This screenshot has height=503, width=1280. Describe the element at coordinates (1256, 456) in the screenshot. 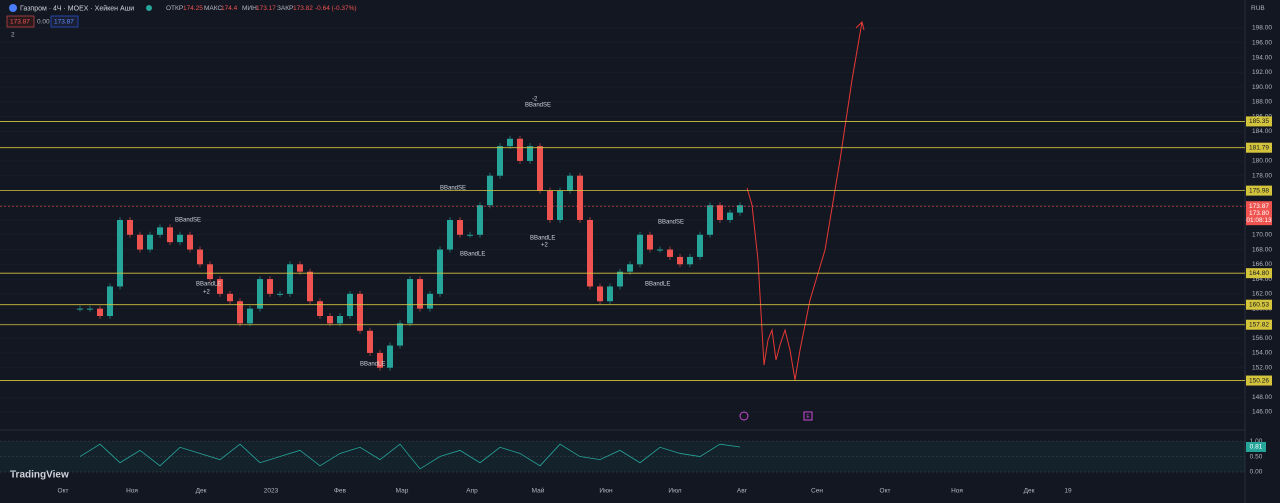

I see `osc-tick-label: 0.50` at that location.